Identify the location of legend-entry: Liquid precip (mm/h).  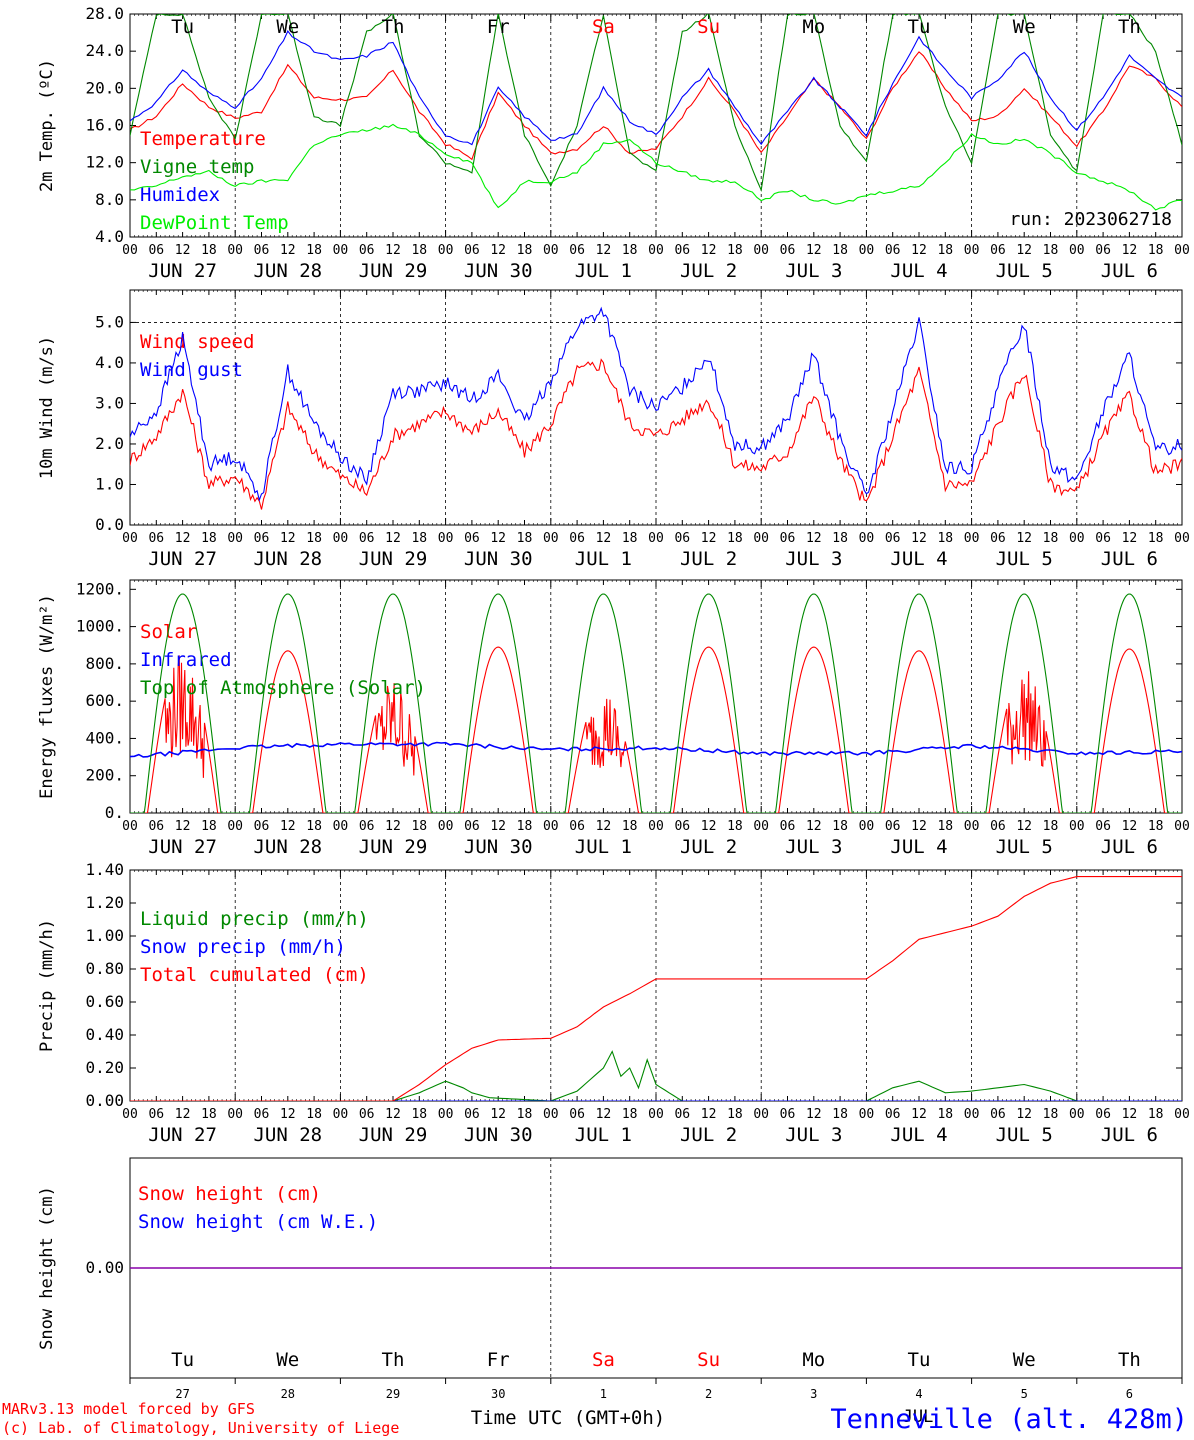
(254, 919).